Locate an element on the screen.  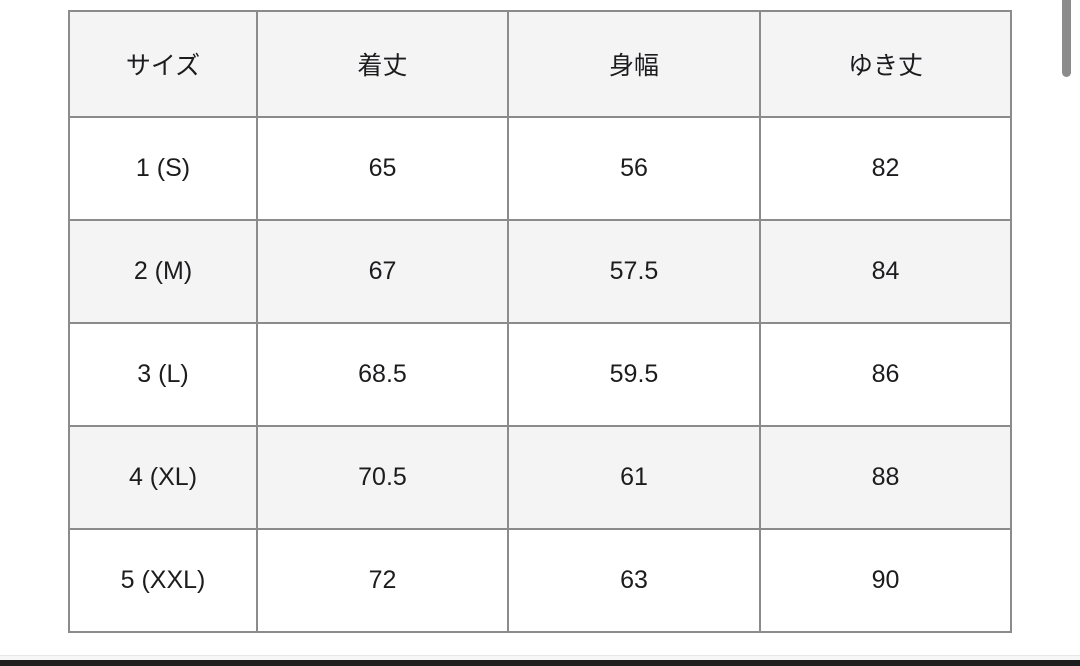
table-row: 4 (XL) 70.5 61 88 is located at coordinates (540, 477).